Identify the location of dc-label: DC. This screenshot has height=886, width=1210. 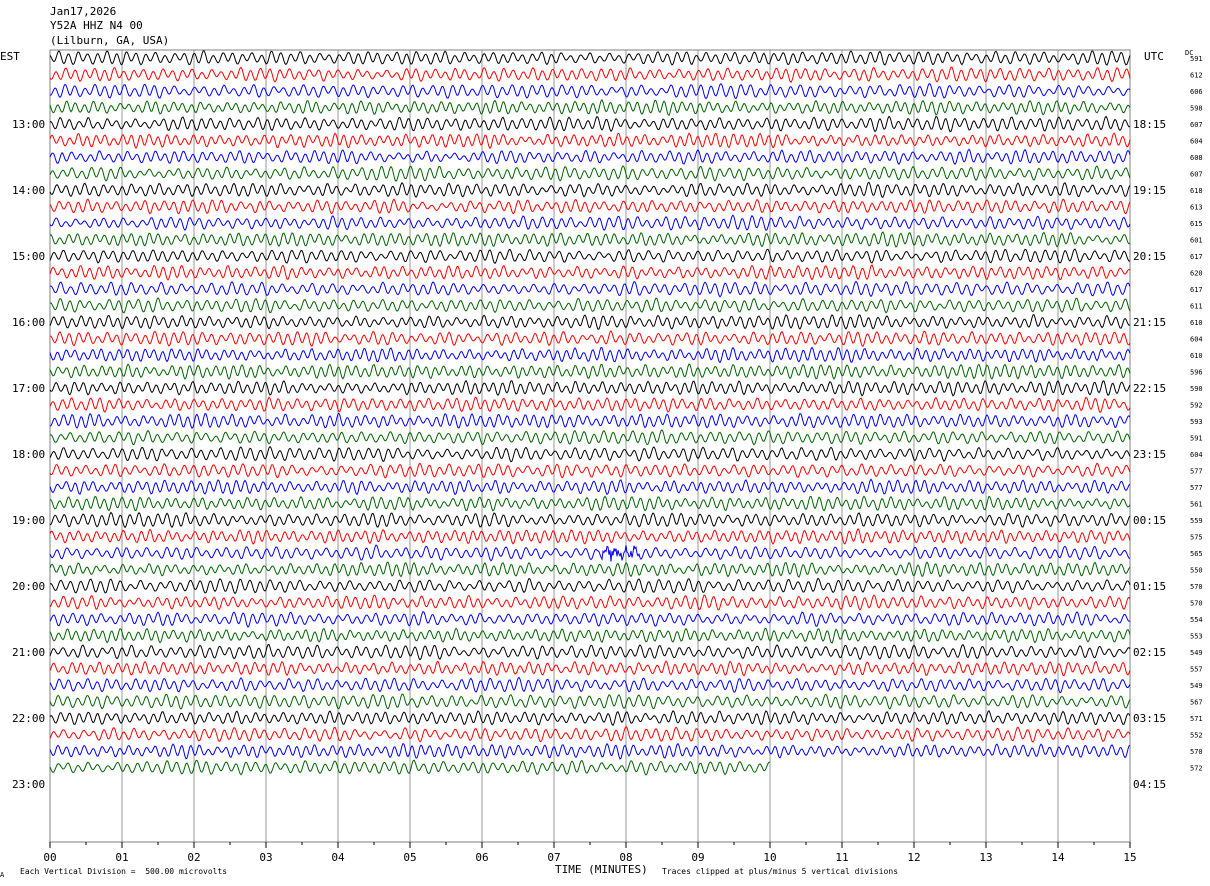
(1189, 53).